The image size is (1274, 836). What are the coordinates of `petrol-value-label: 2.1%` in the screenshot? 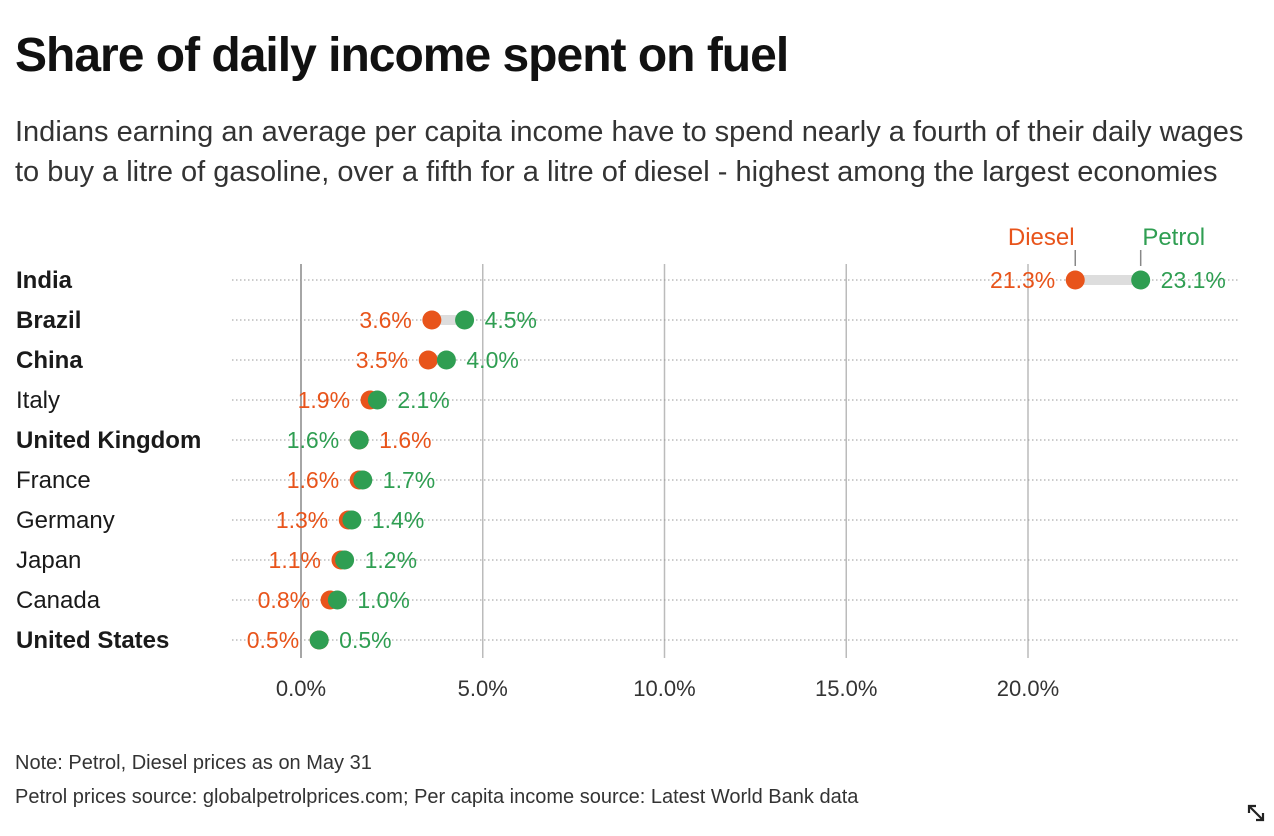 It's located at (423, 400).